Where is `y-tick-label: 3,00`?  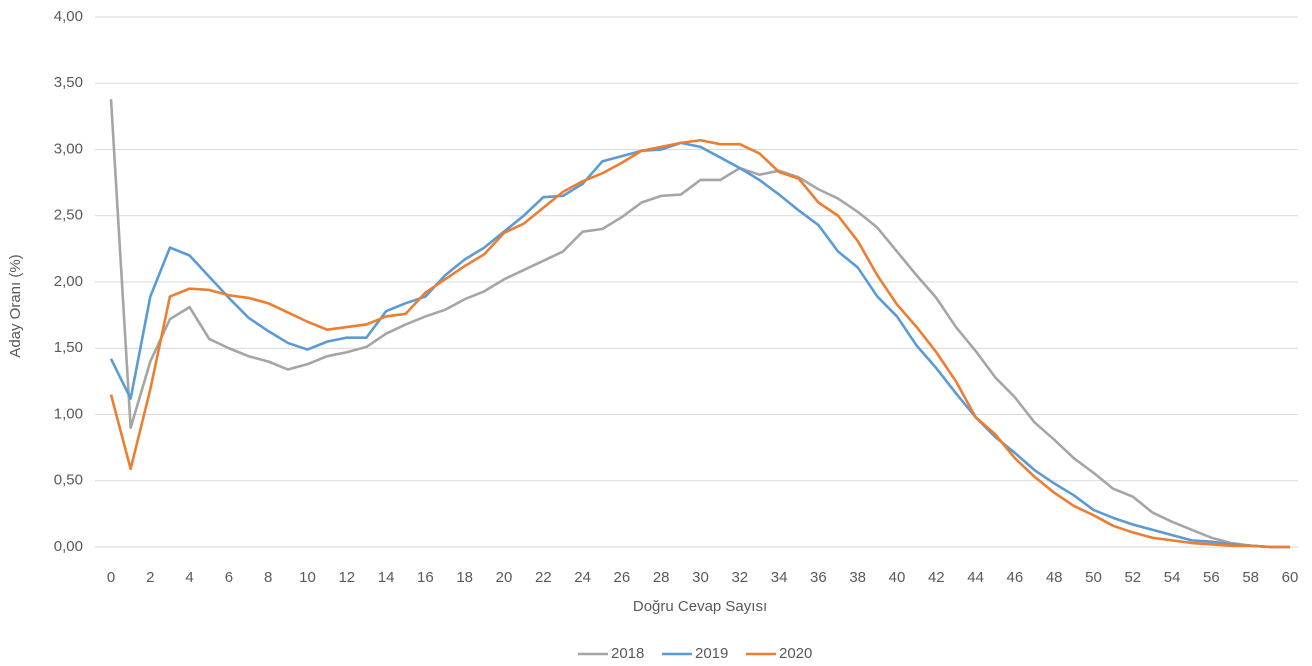
y-tick-label: 3,00 is located at coordinates (68, 148).